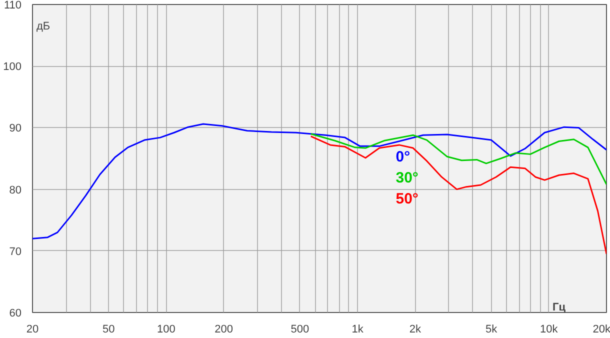  What do you see at coordinates (407, 199) in the screenshot?
I see `series-label: 50°` at bounding box center [407, 199].